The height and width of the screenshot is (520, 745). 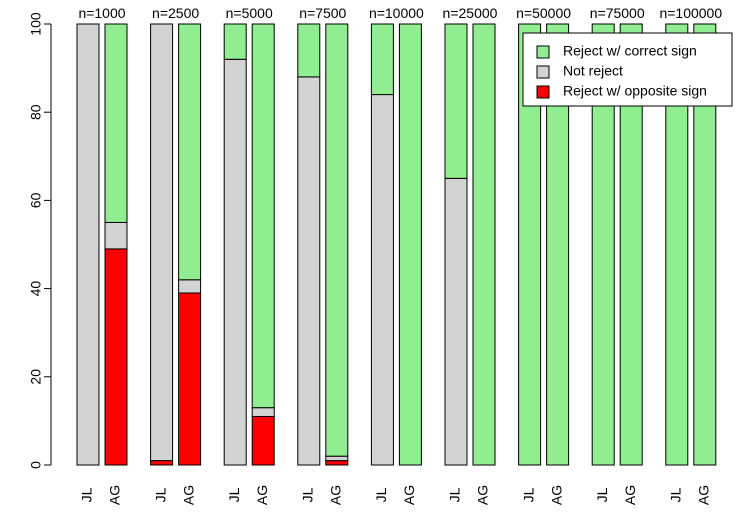 I want to click on group-label: n=10000, so click(x=396, y=13).